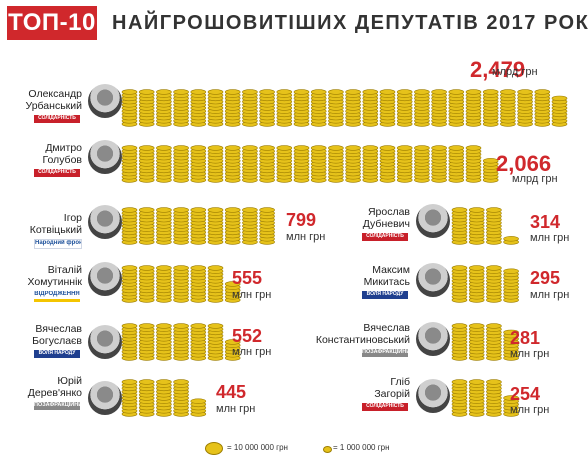 This screenshot has height=467, width=588. Describe the element at coordinates (361, 447) in the screenshot. I see `legend-small-label: = 1 000 000 грн` at that location.